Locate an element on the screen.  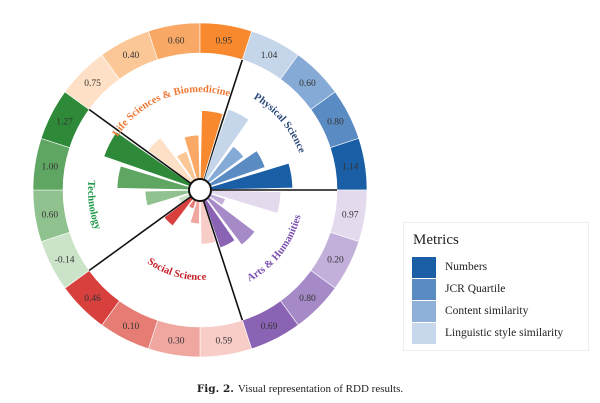
legend-item-linguistic-style-similarity: Linguistic style similarity is located at coordinates (487, 333).